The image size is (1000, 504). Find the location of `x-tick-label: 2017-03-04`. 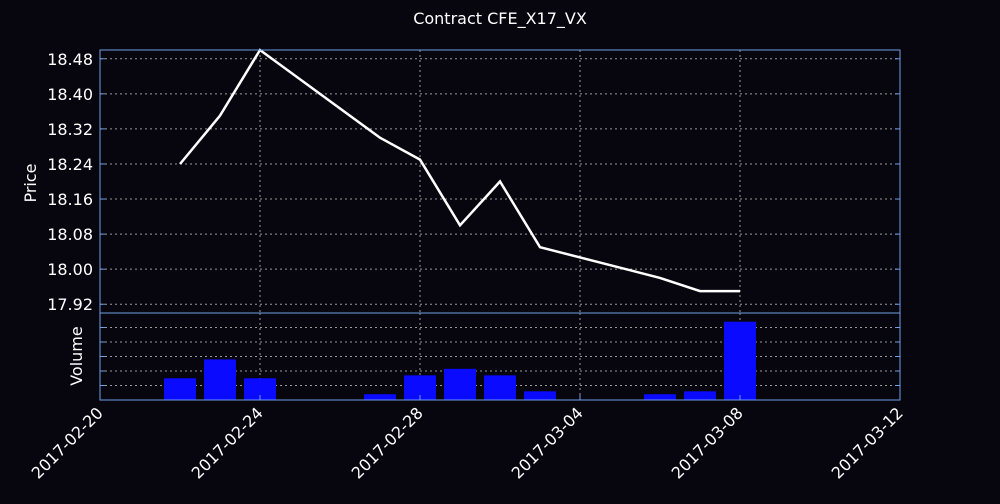

x-tick-label: 2017-03-04 is located at coordinates (547, 442).